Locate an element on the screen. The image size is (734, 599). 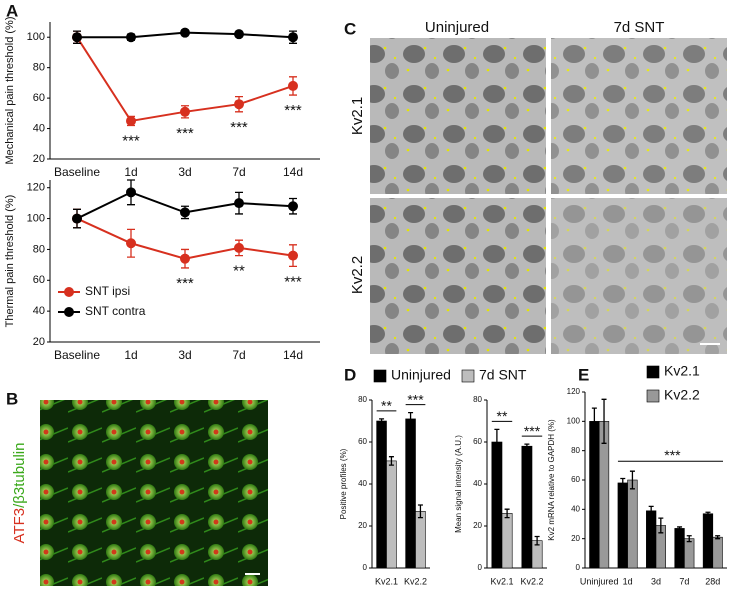
stain-red: ATF3 is located at coordinates (19, 526).